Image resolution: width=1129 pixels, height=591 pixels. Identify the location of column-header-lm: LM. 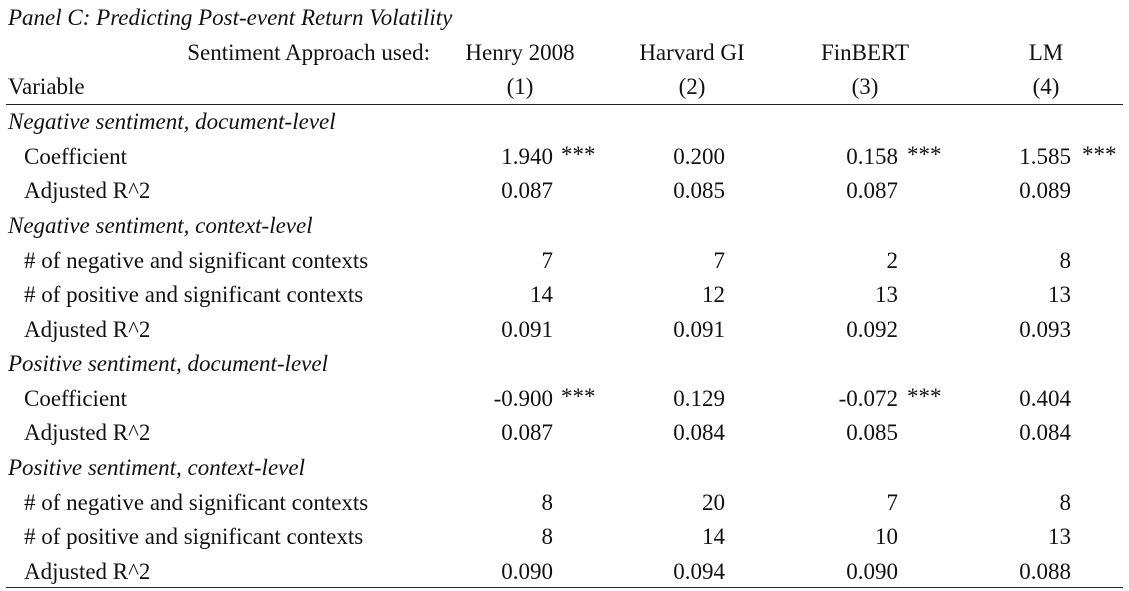
(1046, 52).